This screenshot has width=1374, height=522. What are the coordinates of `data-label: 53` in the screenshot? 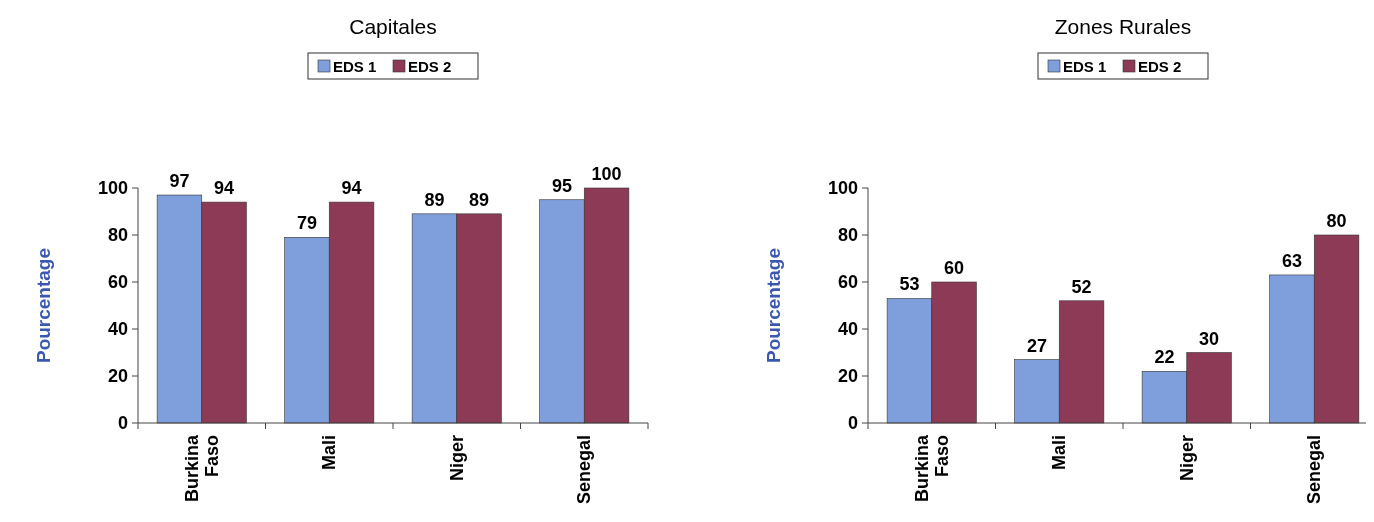 It's located at (909, 284).